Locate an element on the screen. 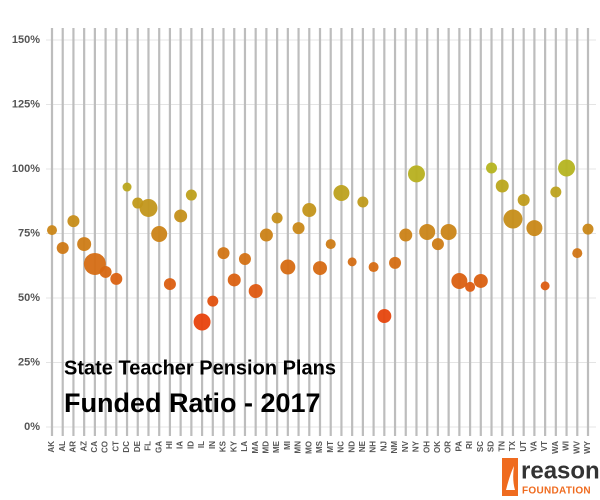 The image size is (600, 500). x-tick-label: NC is located at coordinates (341, 447).